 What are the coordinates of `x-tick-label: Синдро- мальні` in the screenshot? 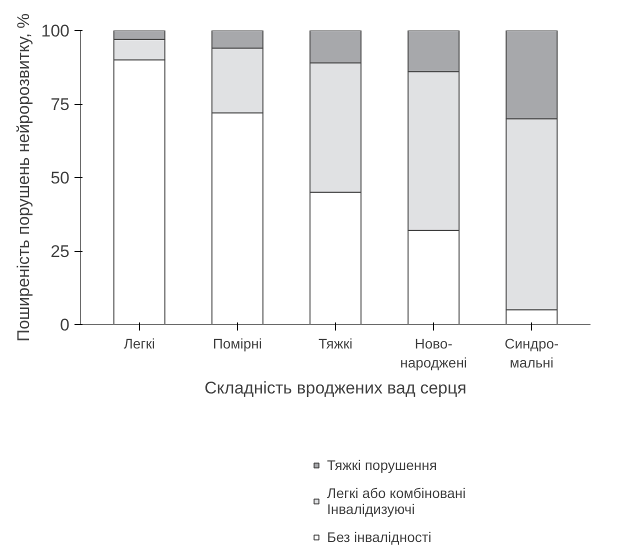 It's located at (532, 353).